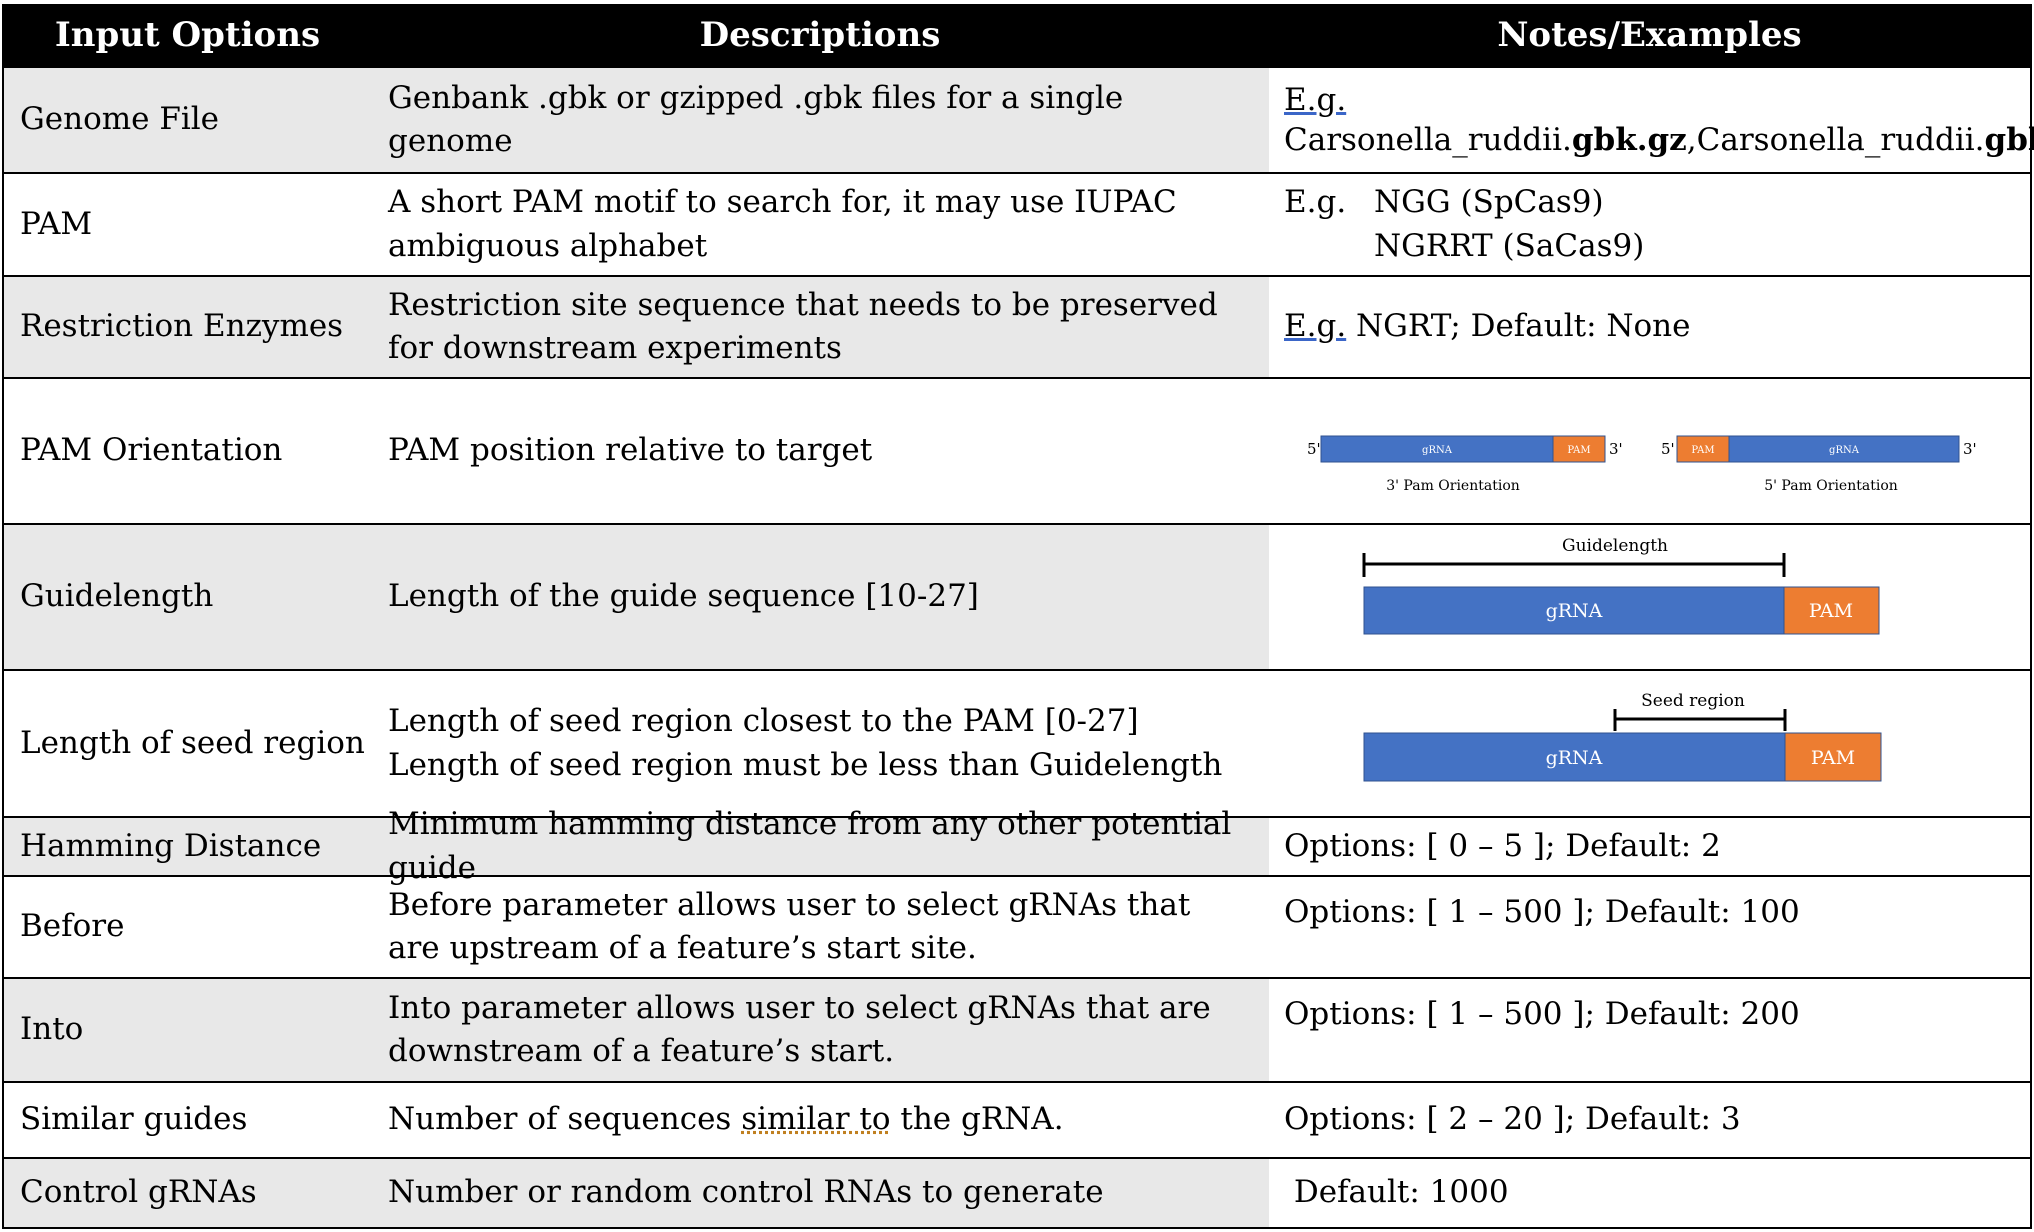 The image size is (2034, 1232). I want to click on header-descriptions: Descriptions, so click(820, 36).